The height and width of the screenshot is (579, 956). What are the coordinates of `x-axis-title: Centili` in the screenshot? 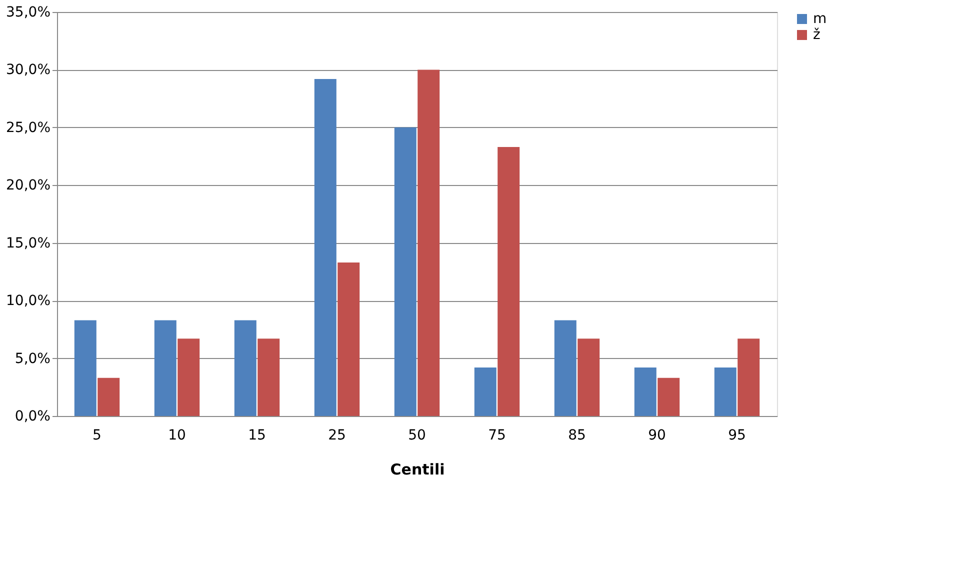 It's located at (417, 469).